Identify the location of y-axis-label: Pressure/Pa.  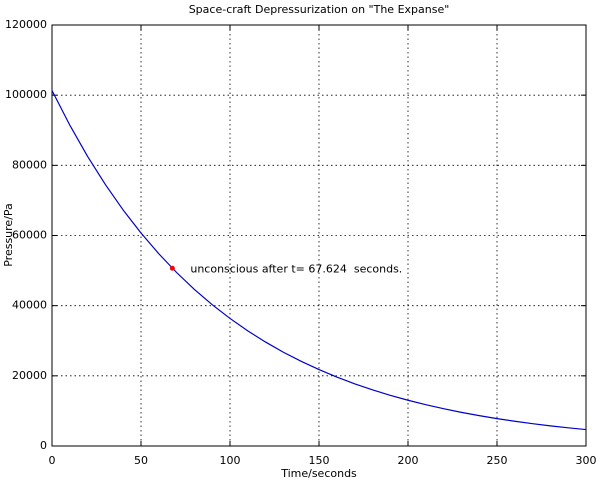
(8, 235).